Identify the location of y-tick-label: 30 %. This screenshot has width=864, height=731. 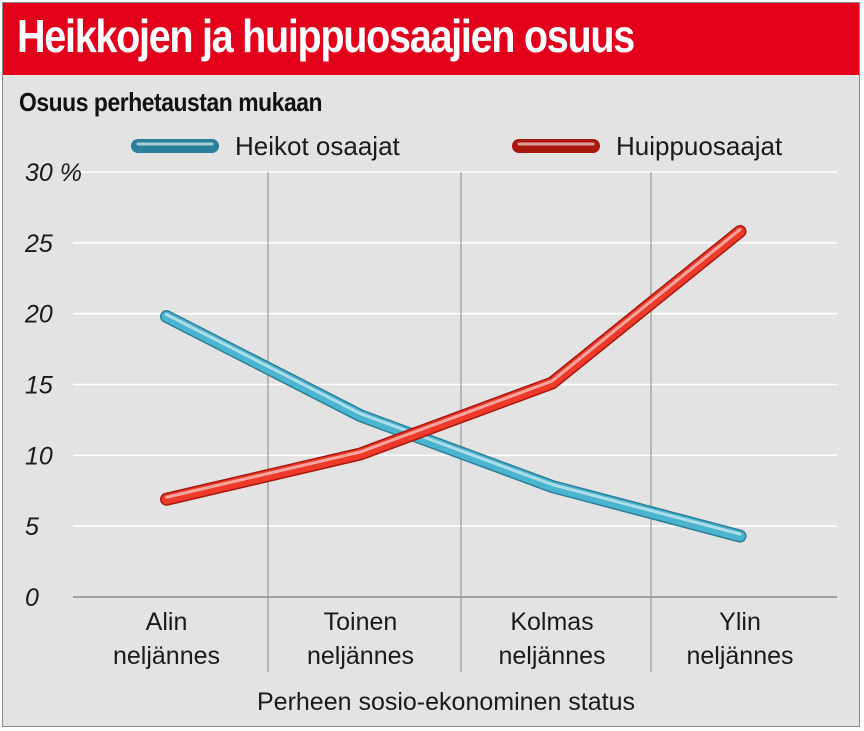
(53, 173).